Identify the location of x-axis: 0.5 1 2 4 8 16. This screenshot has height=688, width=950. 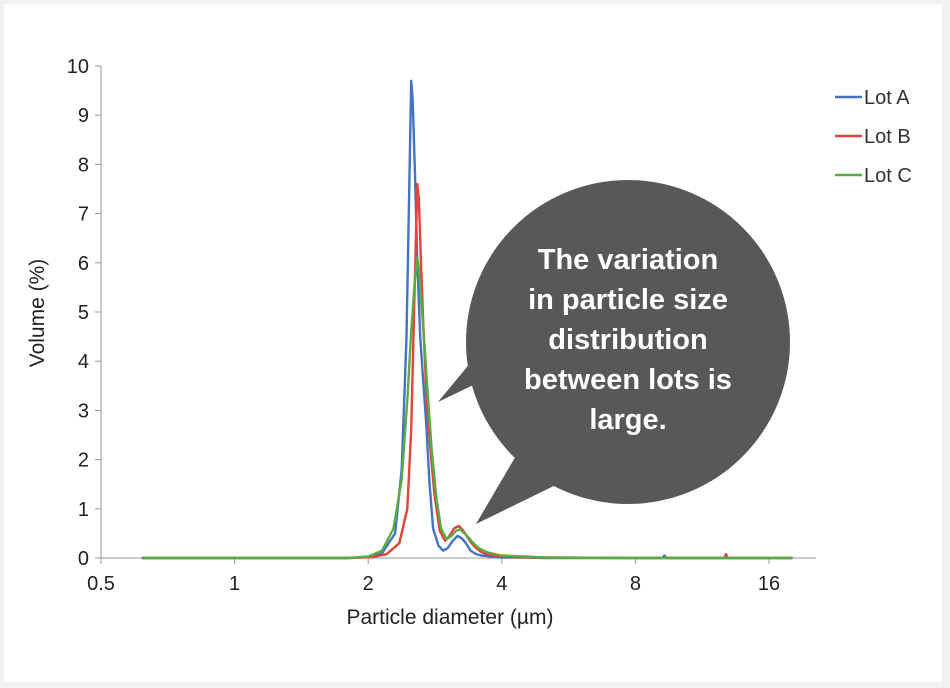
(451, 576).